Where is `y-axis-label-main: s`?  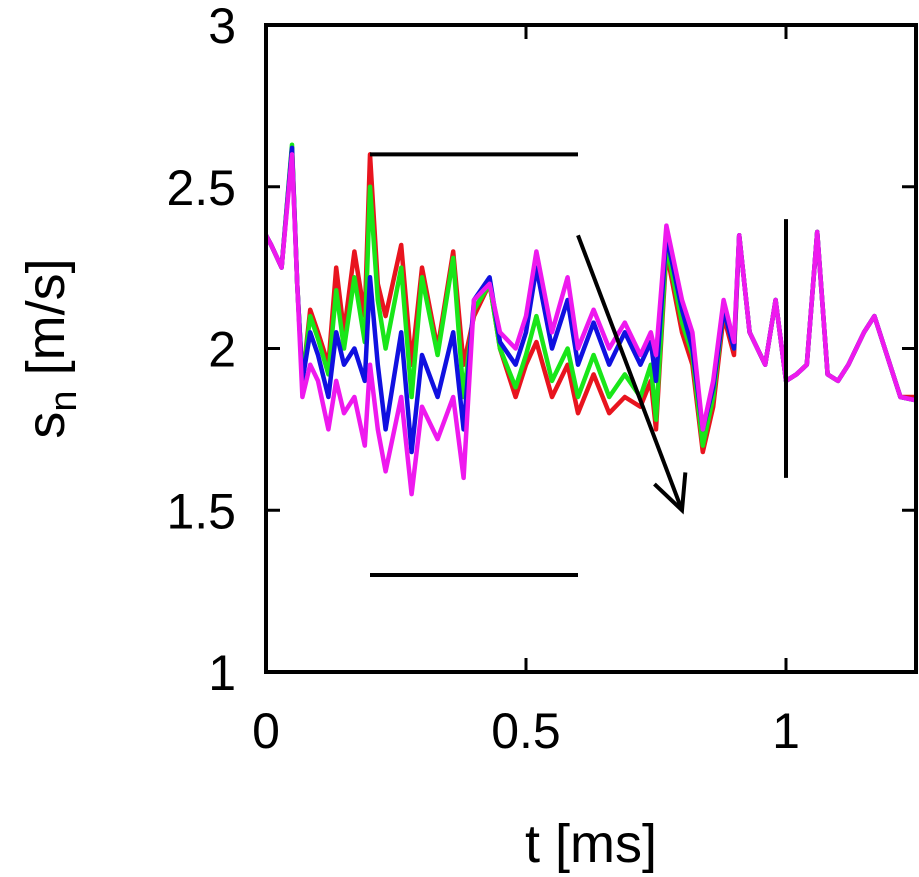
y-axis-label-main: s is located at coordinates (46, 425).